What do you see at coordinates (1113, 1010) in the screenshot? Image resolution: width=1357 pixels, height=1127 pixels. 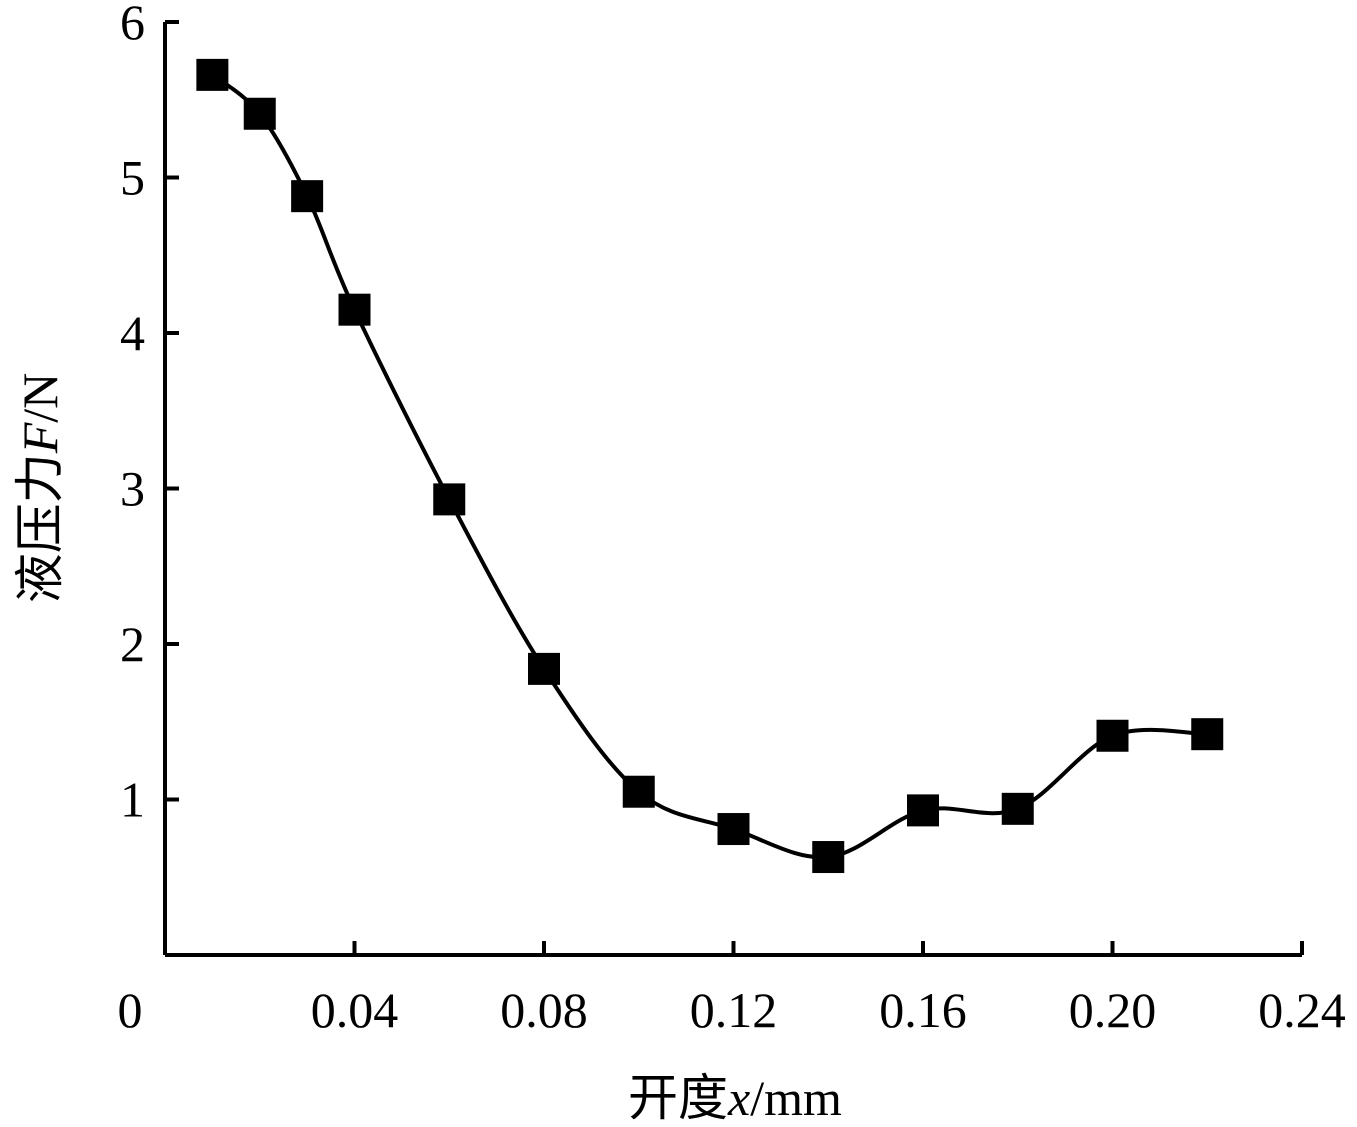 I see `x-tick-label: 0.20` at bounding box center [1113, 1010].